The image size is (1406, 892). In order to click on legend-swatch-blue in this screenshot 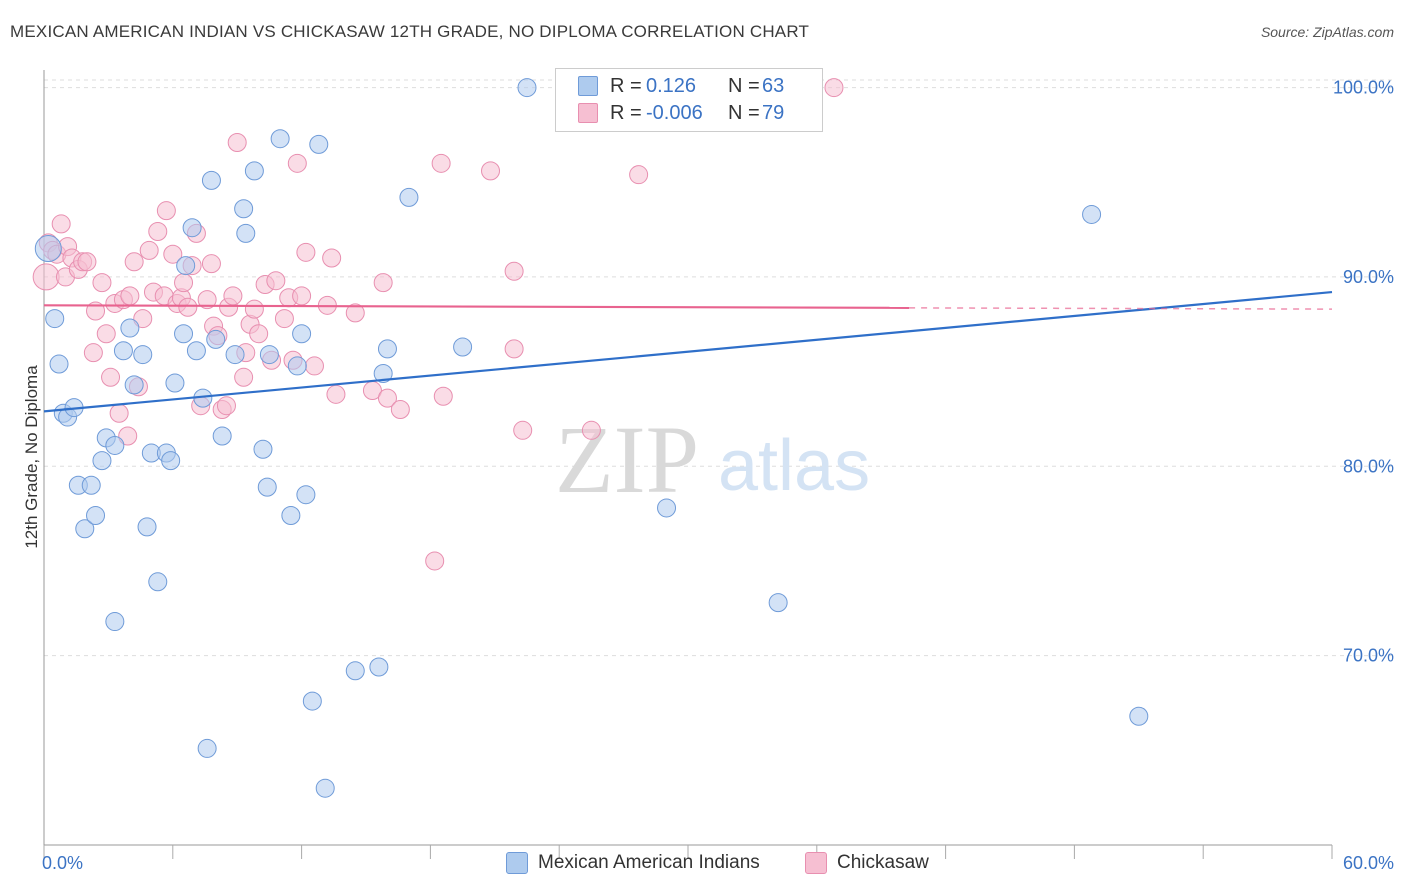, I will do `click(588, 86)`.